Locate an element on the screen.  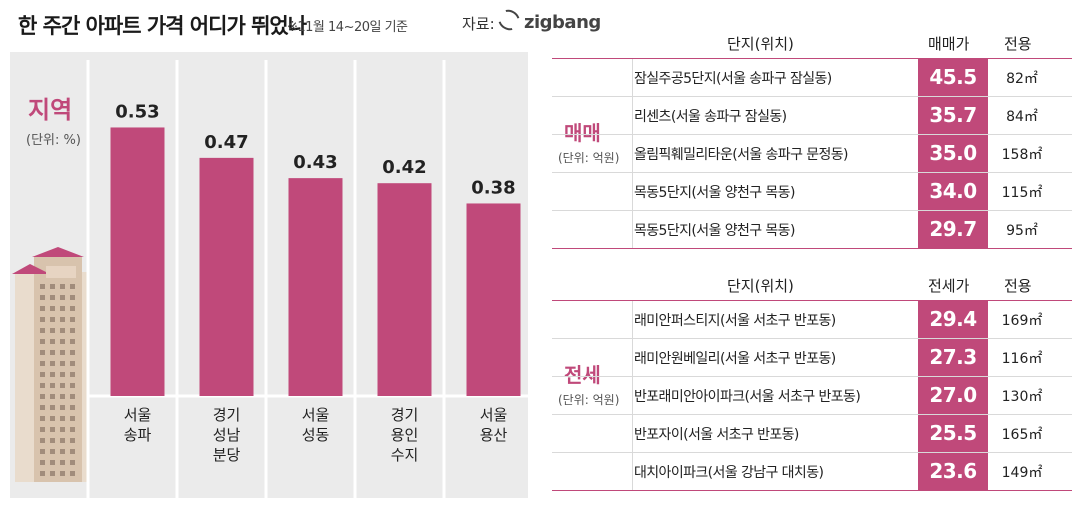
jeonse-category: 전세 is located at coordinates (582, 375).